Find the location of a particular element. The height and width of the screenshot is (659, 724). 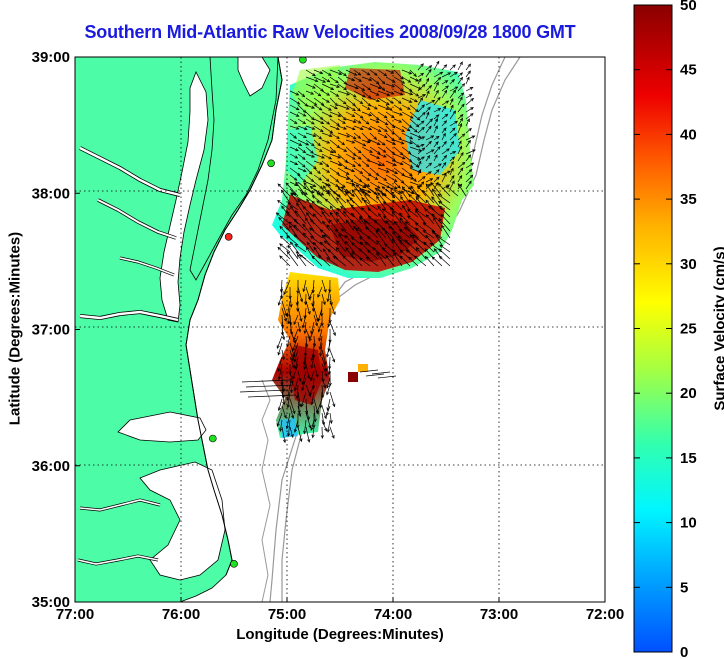

radar-station-marker is located at coordinates (303, 60).